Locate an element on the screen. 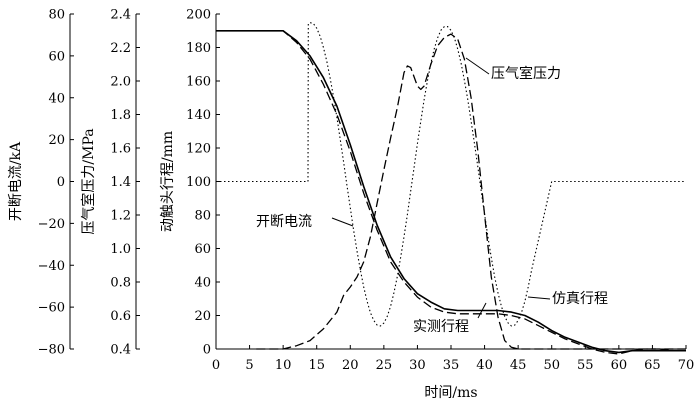 The height and width of the screenshot is (407, 700). pressure-tick-label: 1.0 is located at coordinates (120, 249).